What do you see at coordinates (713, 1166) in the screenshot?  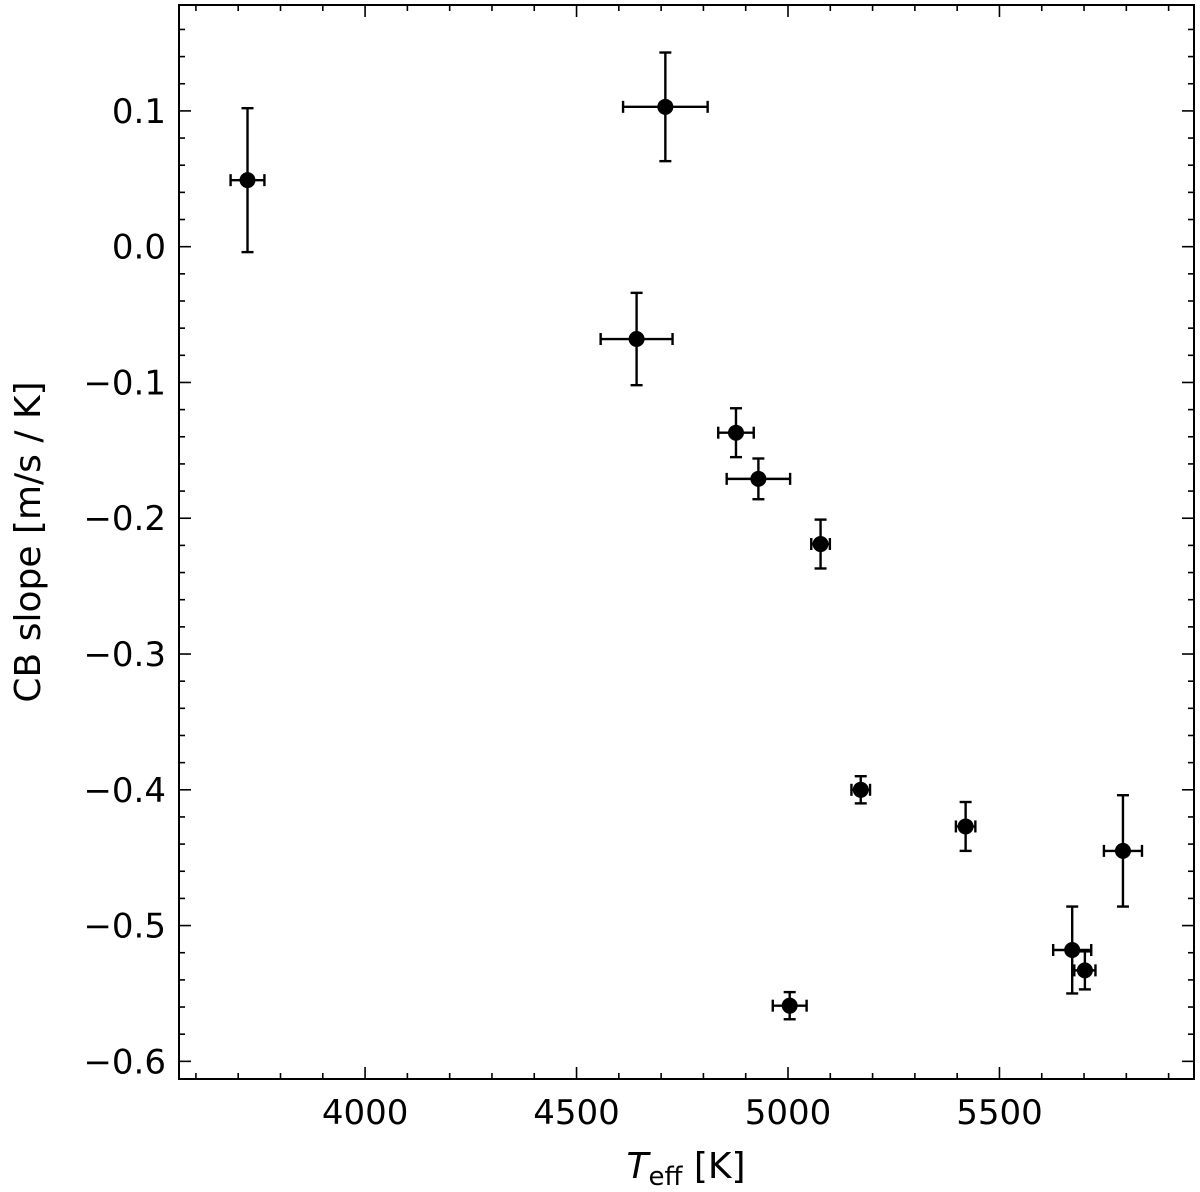 I see `x-axis-label-unit: [K]` at bounding box center [713, 1166].